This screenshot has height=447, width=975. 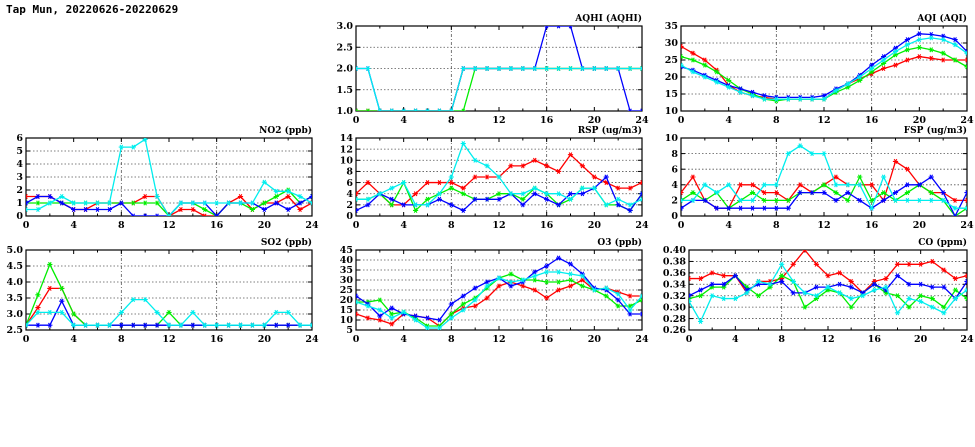 I want to click on y-tick-label: 25, so click(x=346, y=290).